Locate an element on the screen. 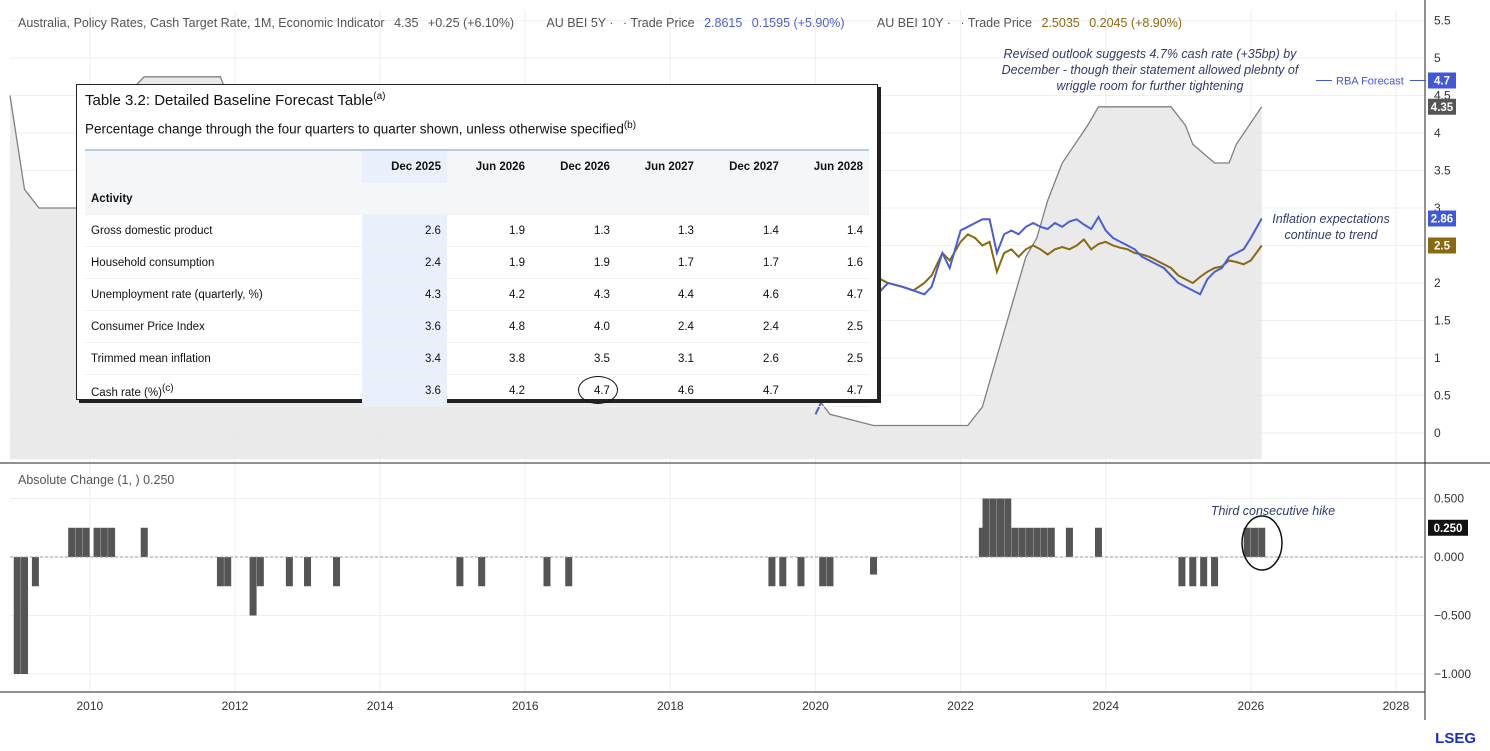 Image resolution: width=1490 pixels, height=751 pixels. lseg-logo: LSEG is located at coordinates (1455, 738).